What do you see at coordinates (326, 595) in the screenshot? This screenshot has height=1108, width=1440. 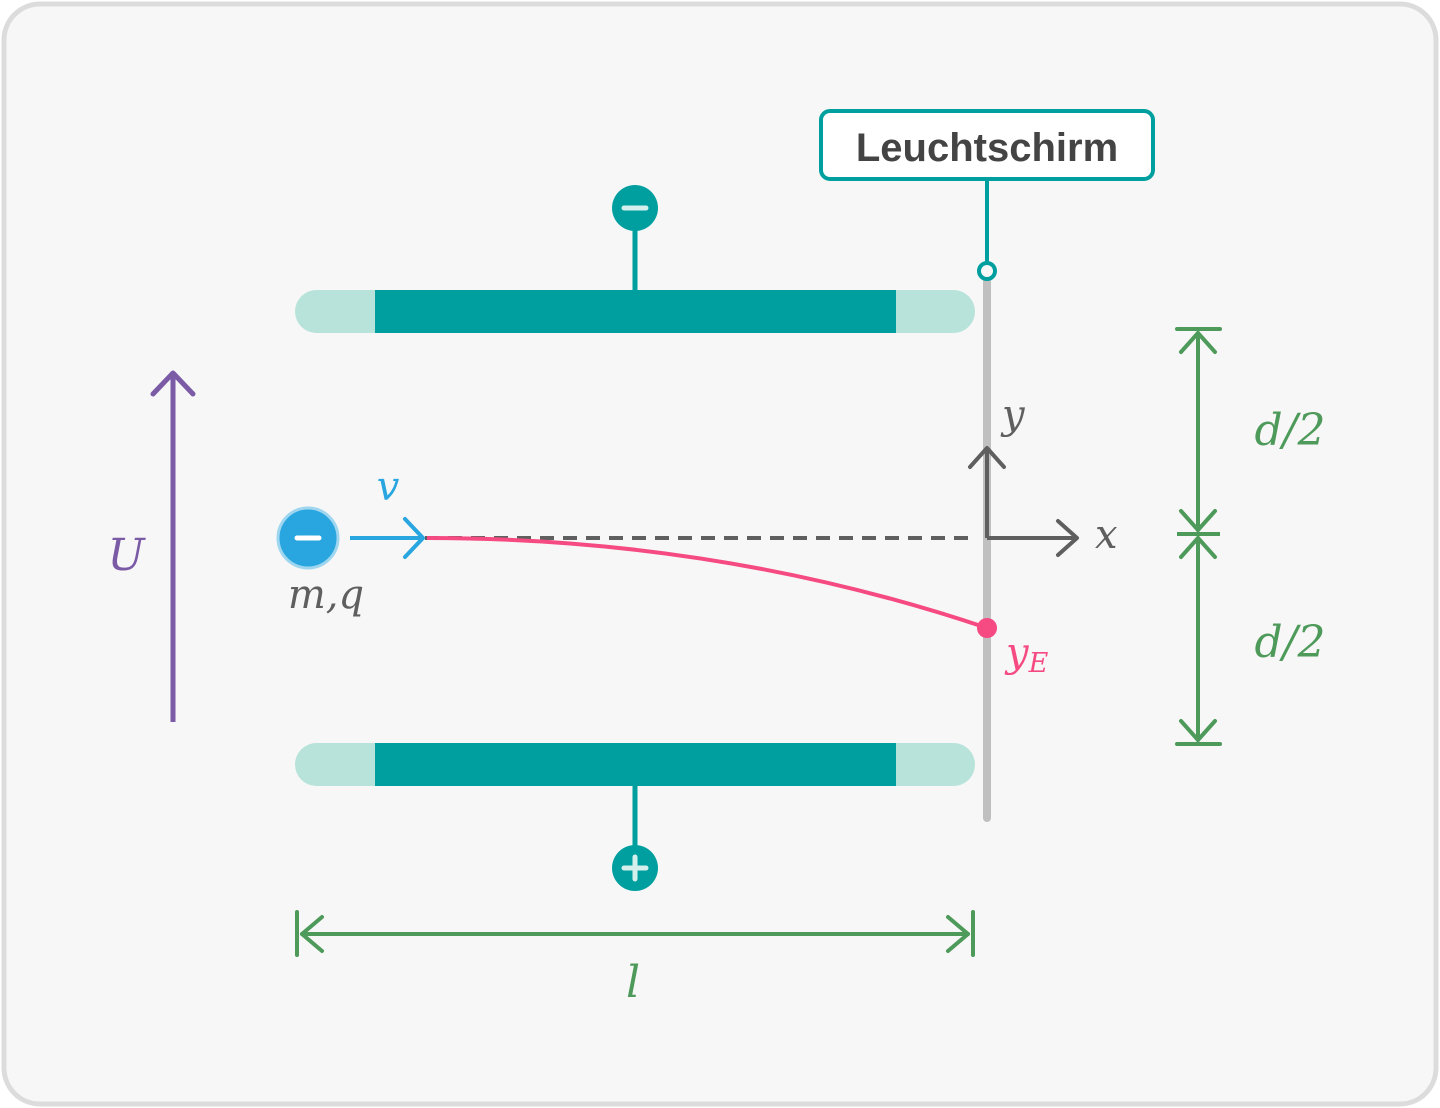 I see `mass-charge-label: m,q` at bounding box center [326, 595].